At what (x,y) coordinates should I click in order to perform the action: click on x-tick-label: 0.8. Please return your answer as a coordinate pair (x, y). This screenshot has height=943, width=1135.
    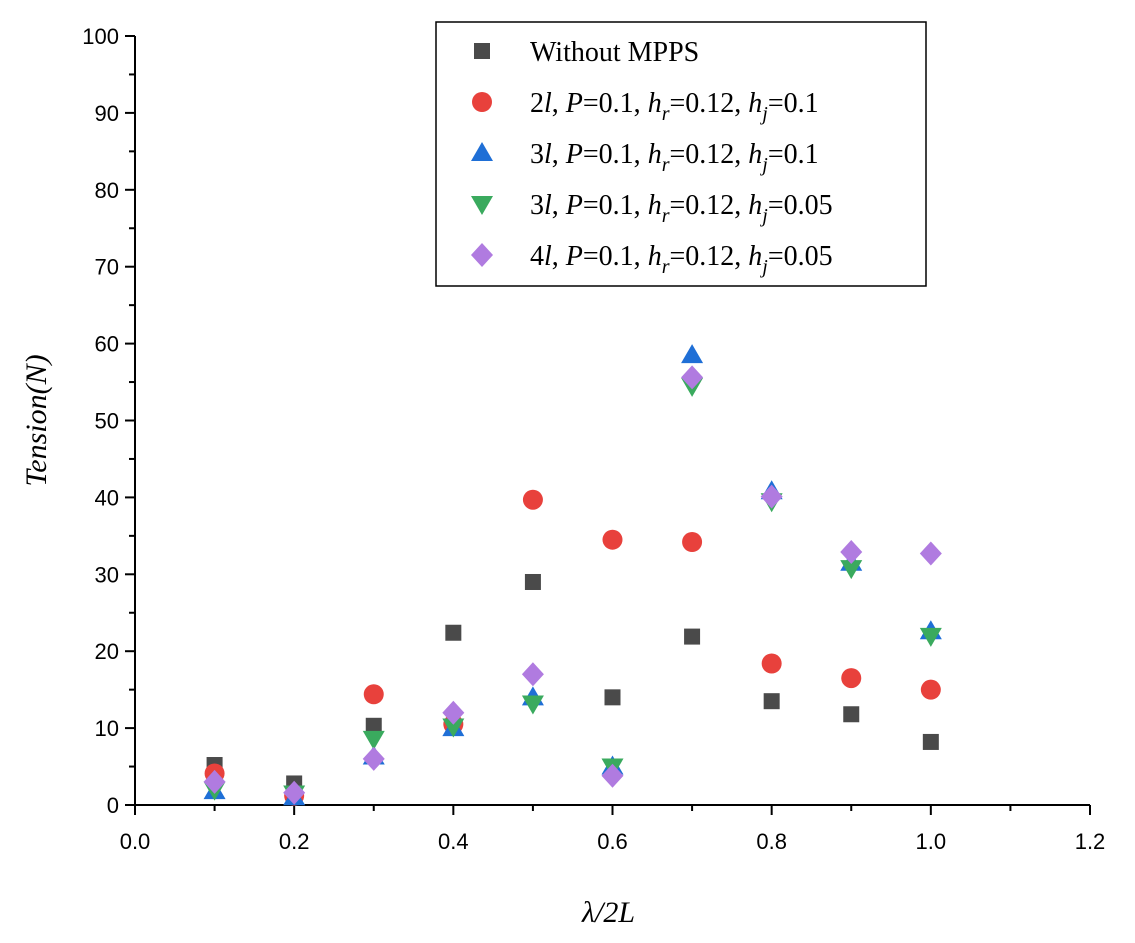
    Looking at the image, I should click on (771, 841).